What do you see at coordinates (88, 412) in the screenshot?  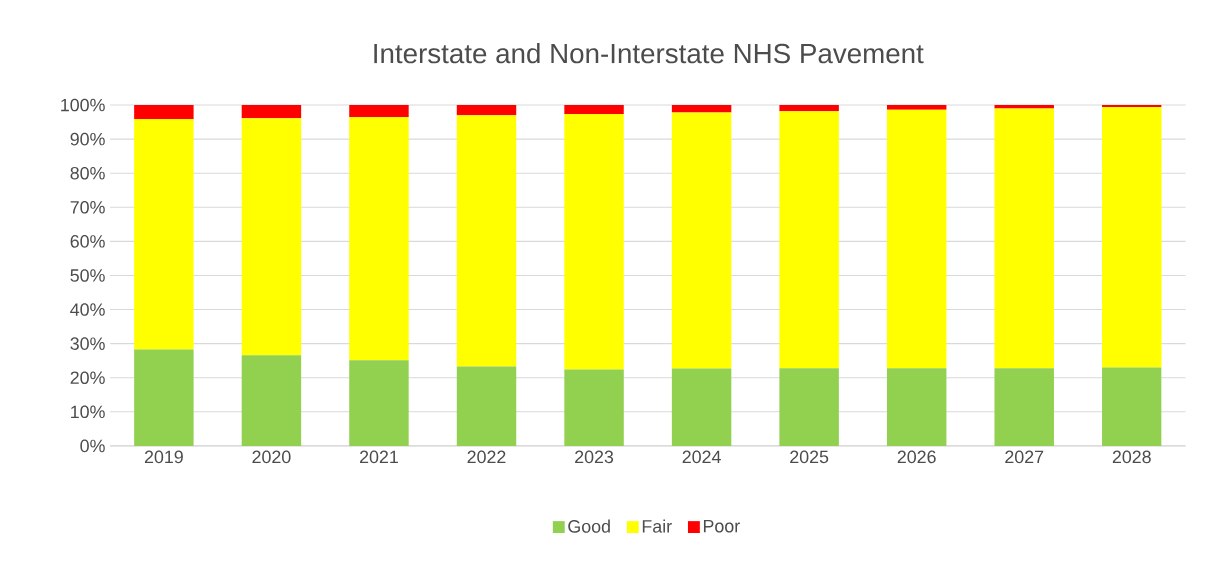 I see `y-tick-label: 10%` at bounding box center [88, 412].